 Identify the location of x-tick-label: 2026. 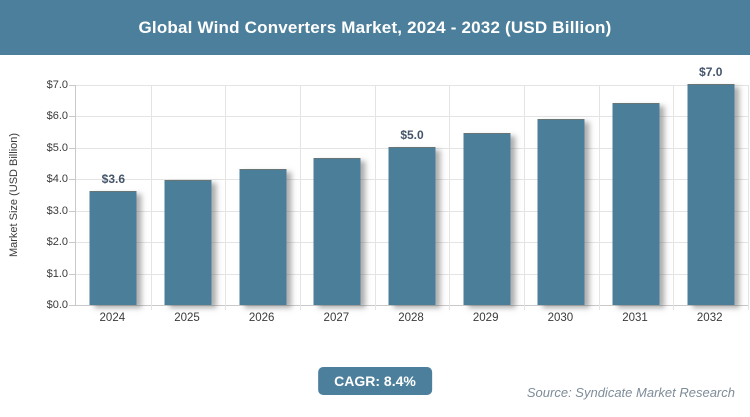
(261, 318).